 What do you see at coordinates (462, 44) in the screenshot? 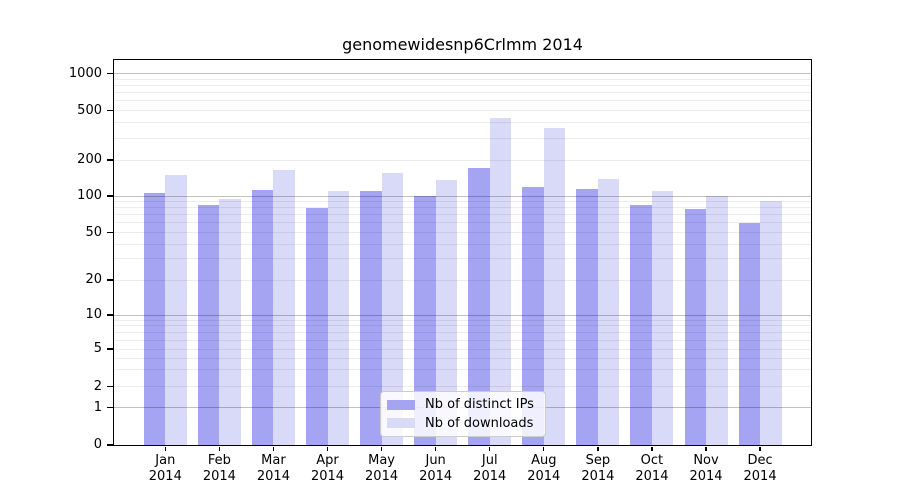
I see `chart-title: genomewidesnp6Crlmm 2014` at bounding box center [462, 44].